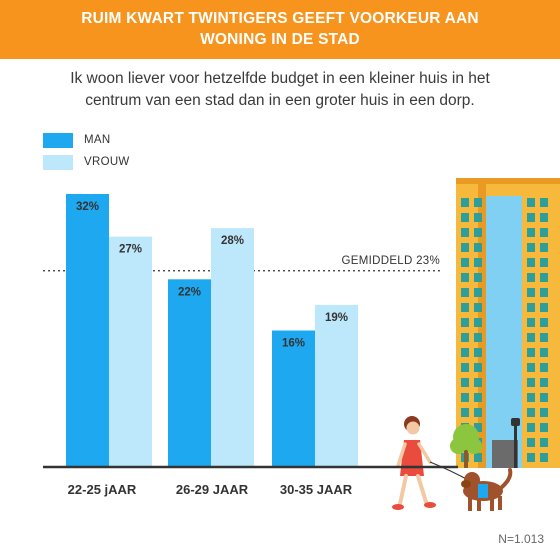 This screenshot has width=560, height=560. Describe the element at coordinates (280, 18) in the screenshot. I see `title-line-1: RUIM KWART TWINTIGERS GEEFT VOORKEUR AAN` at that location.